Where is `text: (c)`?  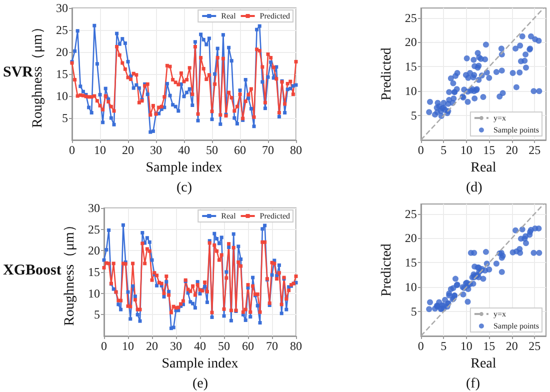 text: (c) is located at coordinates (184, 188).